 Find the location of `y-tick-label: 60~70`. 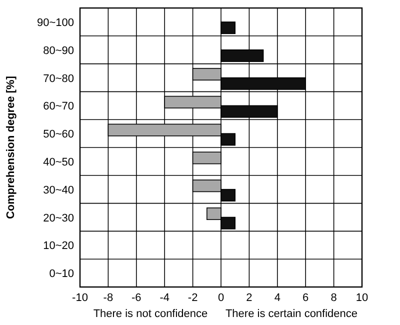

y-tick-label: 60~70 is located at coordinates (58, 106).